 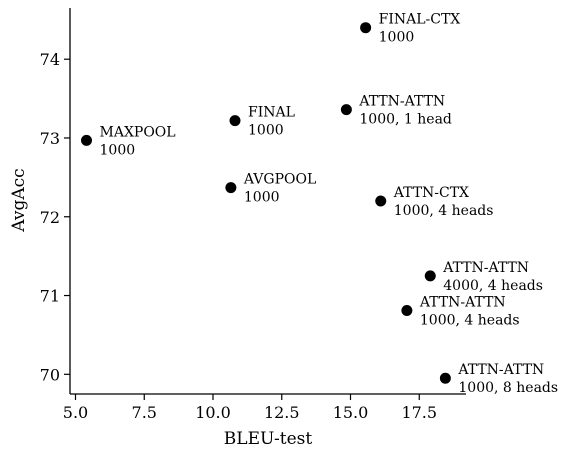 What do you see at coordinates (50, 59) in the screenshot?
I see `y-tick-label: 74` at bounding box center [50, 59].